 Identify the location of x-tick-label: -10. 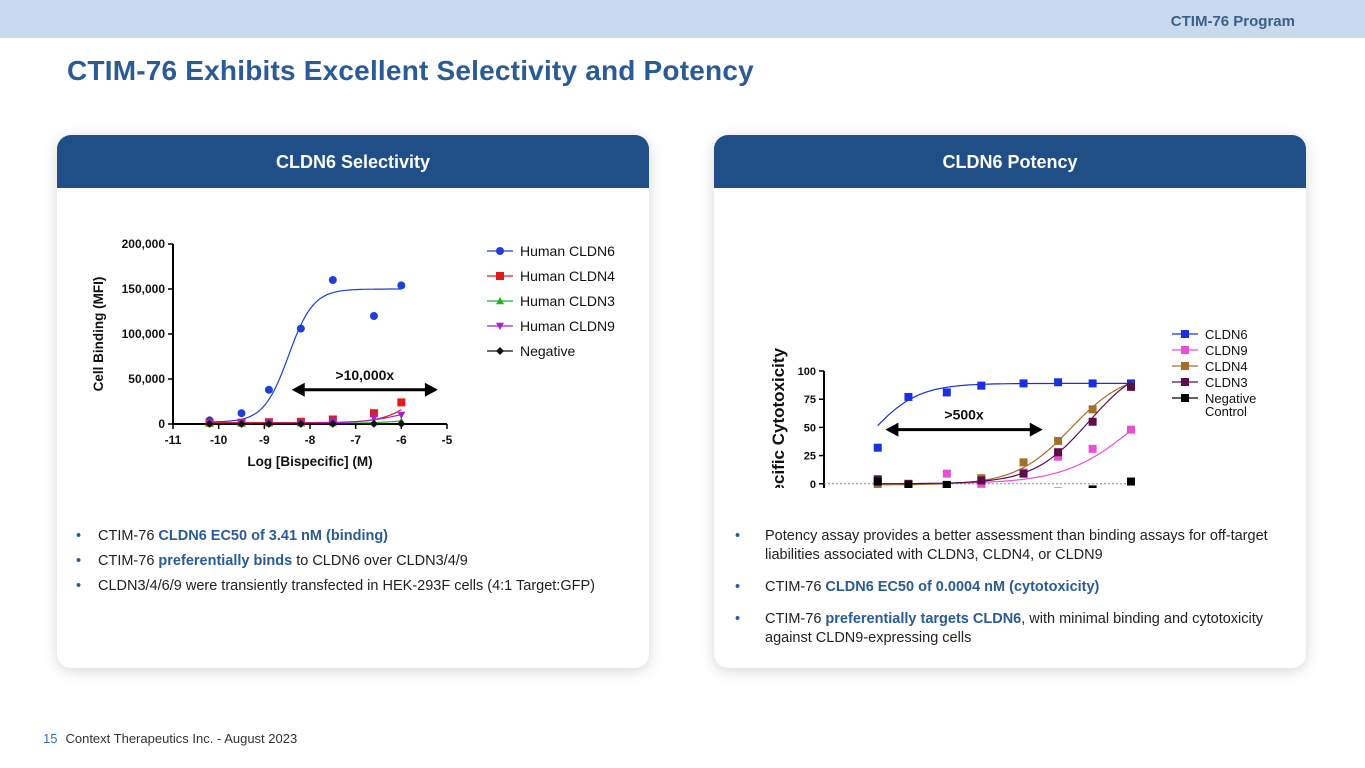
(219, 440).